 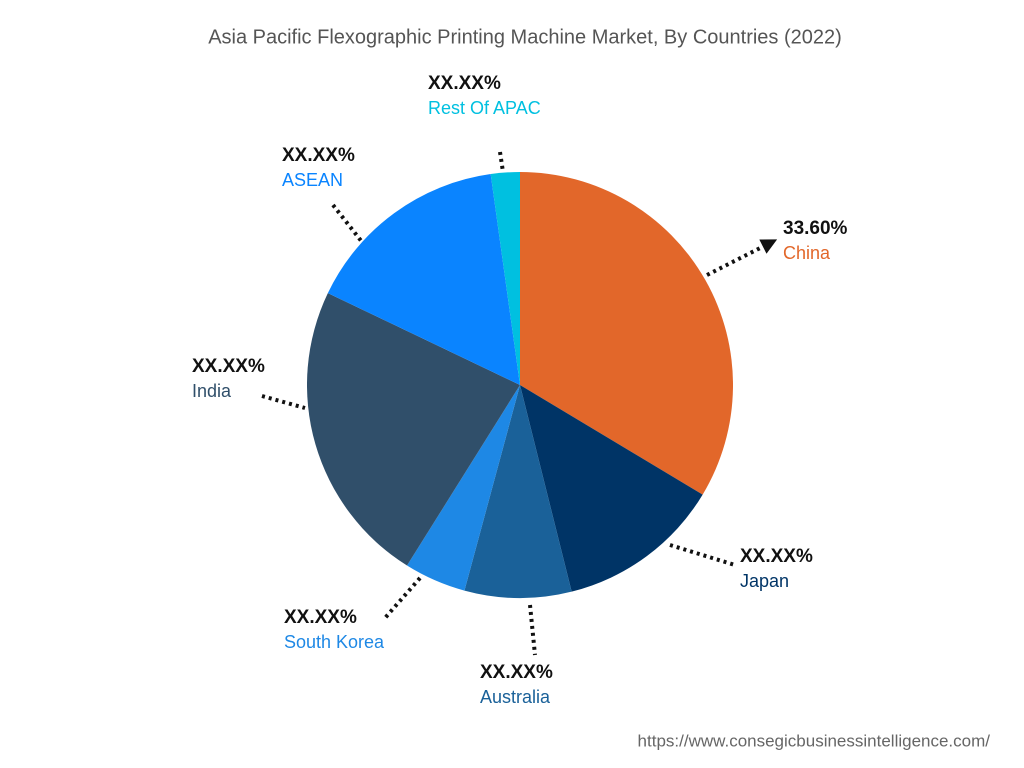 I want to click on category-label: India, so click(x=212, y=391).